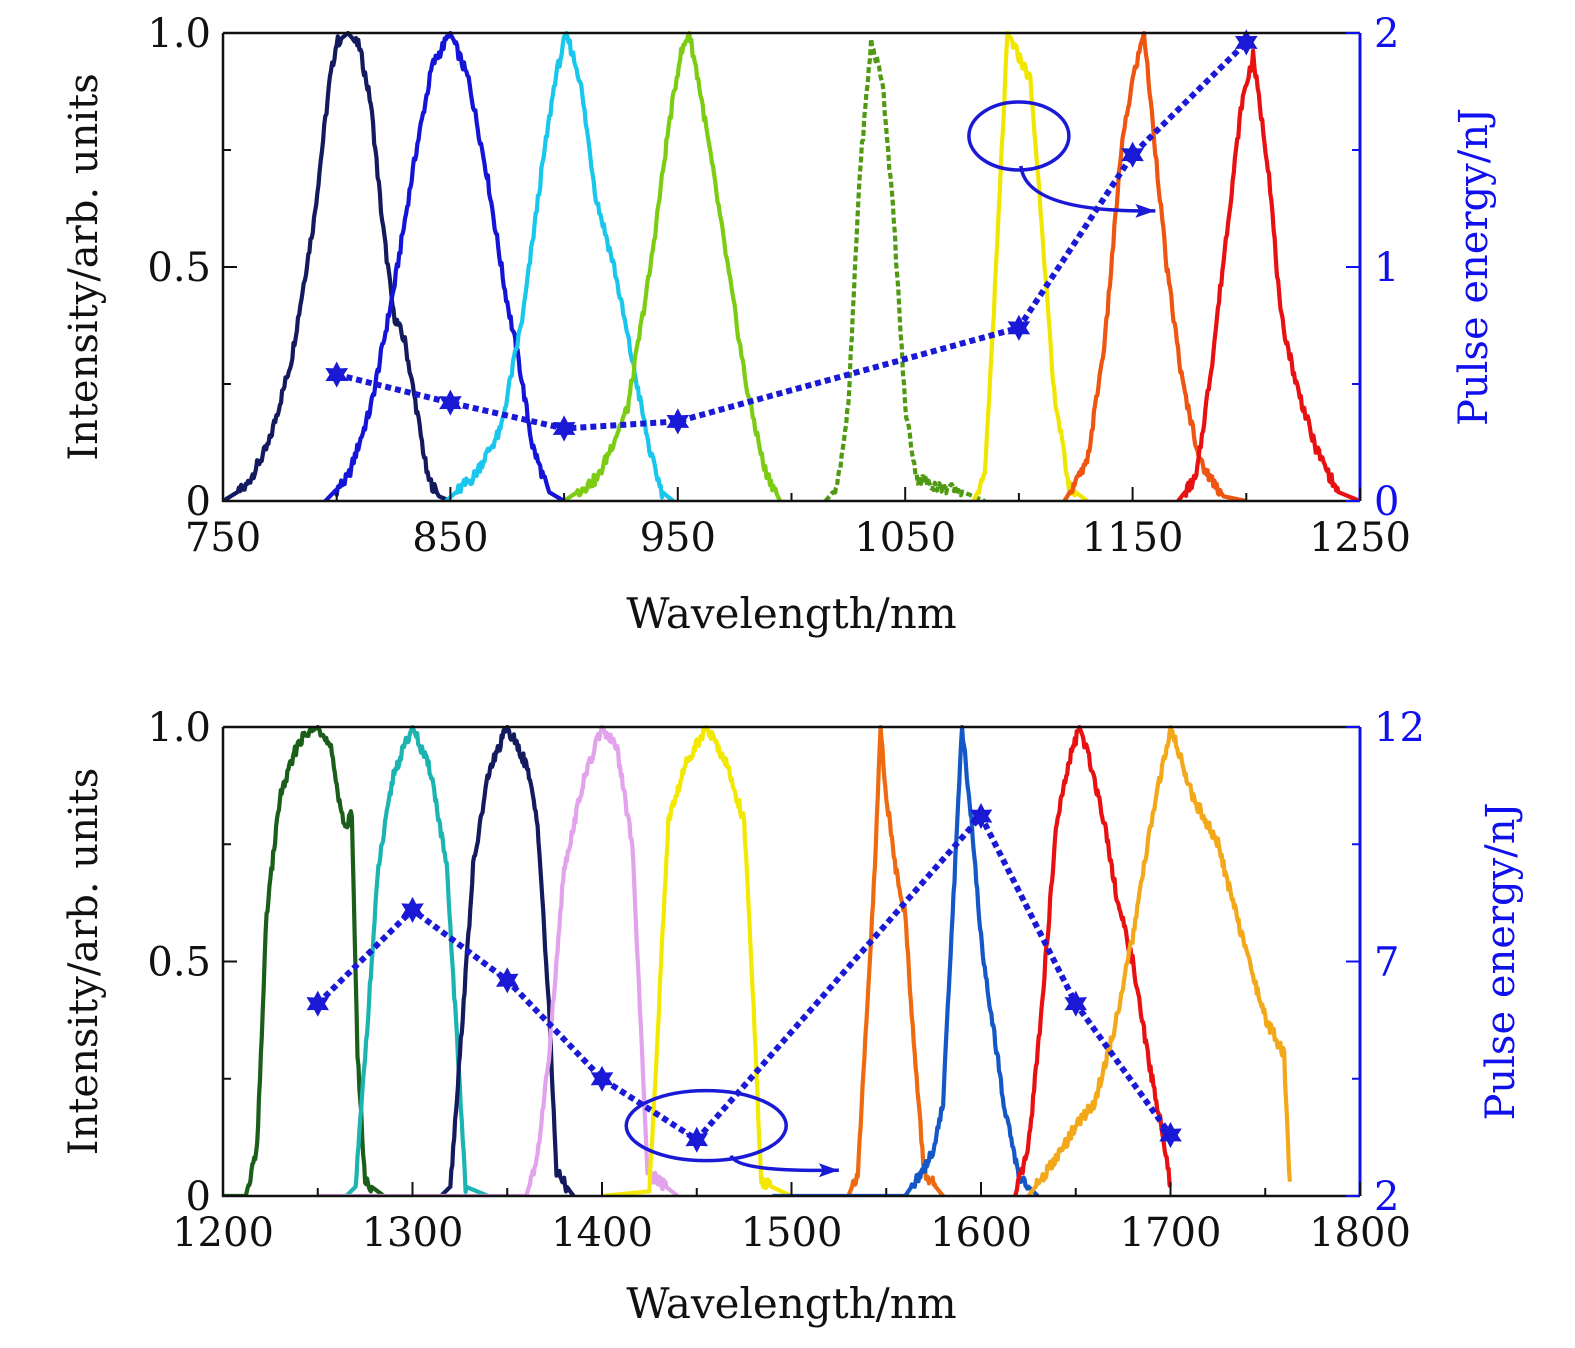 The image size is (1575, 1348). What do you see at coordinates (1093, 960) in the screenshot?
I see `bottom-spectrum-1650-line` at bounding box center [1093, 960].